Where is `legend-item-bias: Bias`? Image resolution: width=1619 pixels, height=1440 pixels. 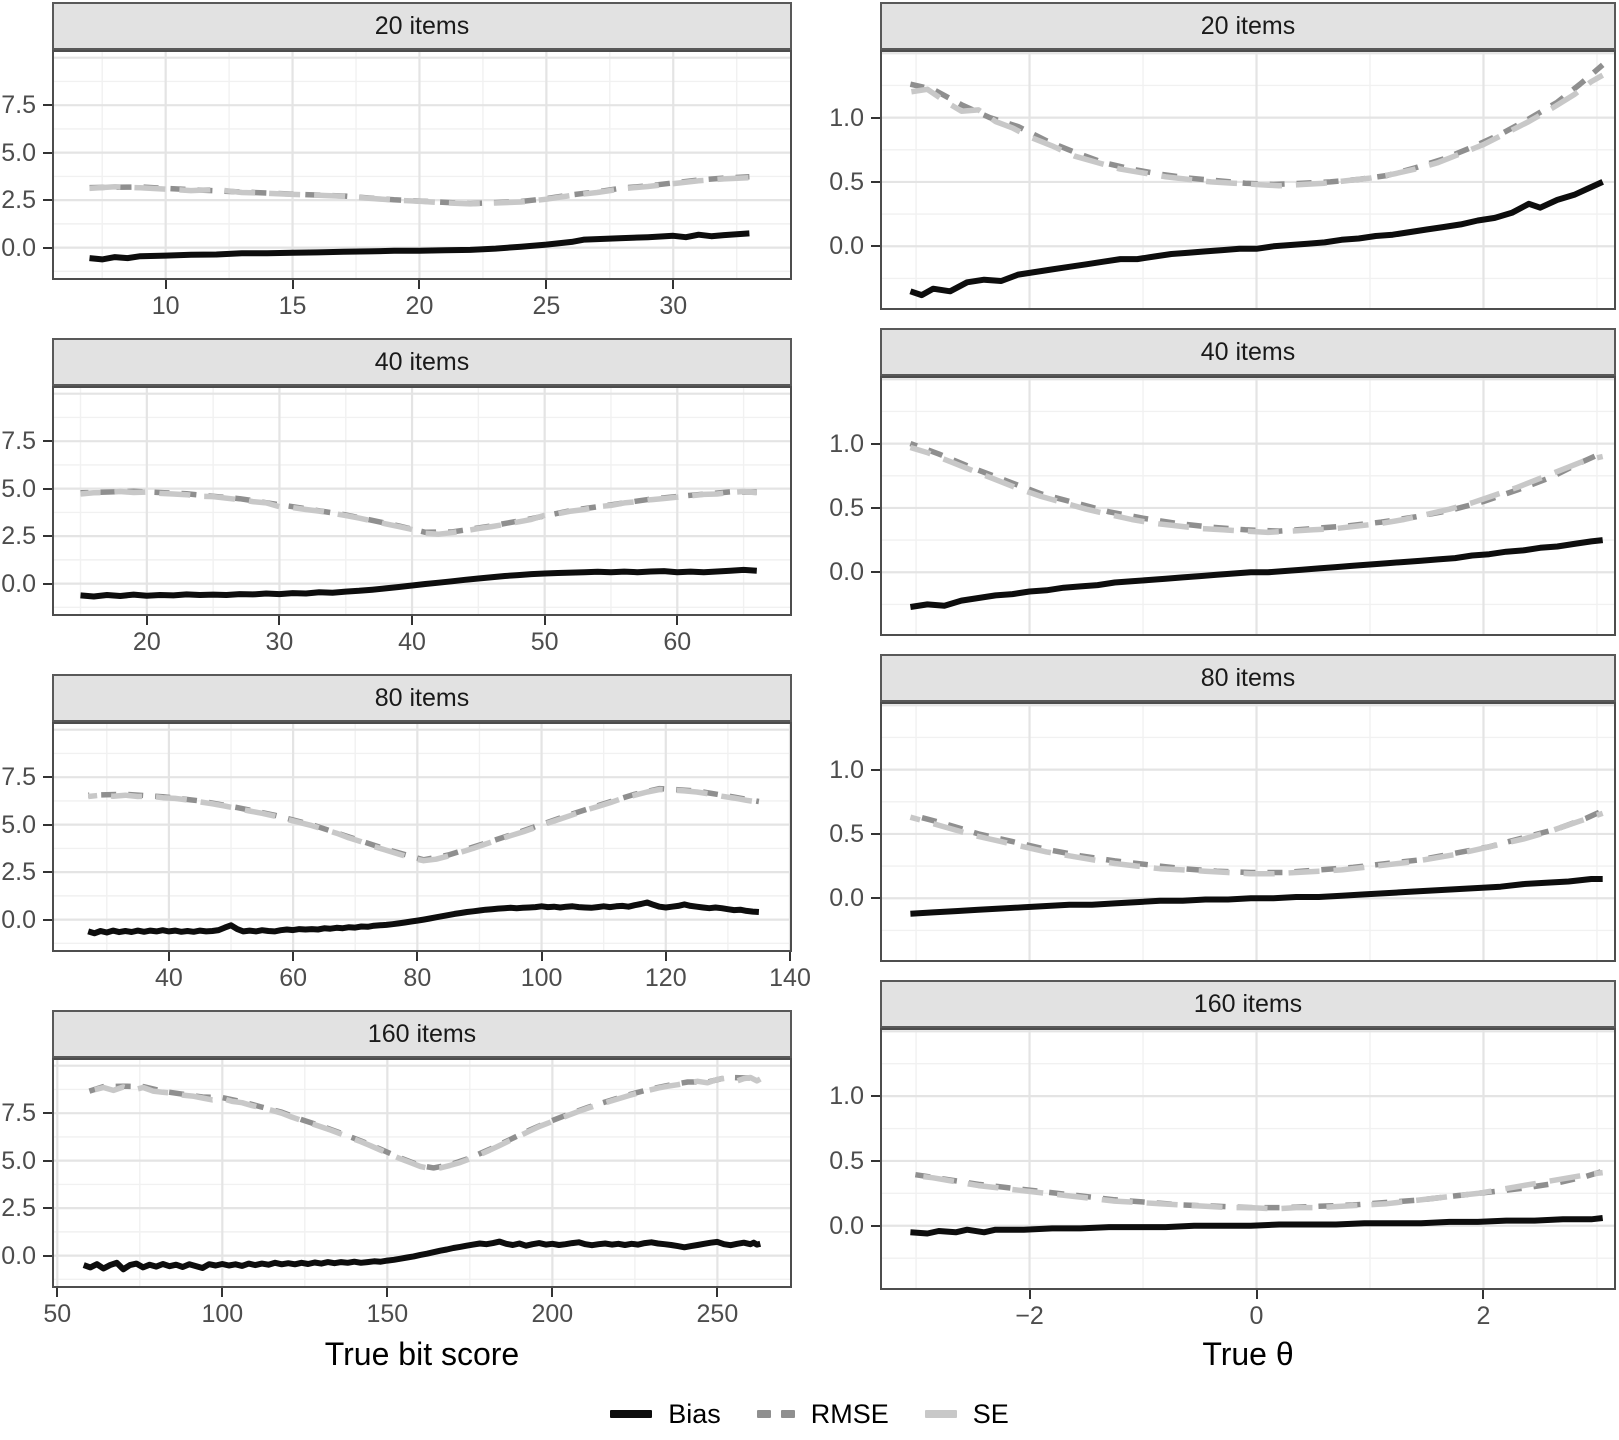
legend-item-bias: Bias is located at coordinates (665, 1414).